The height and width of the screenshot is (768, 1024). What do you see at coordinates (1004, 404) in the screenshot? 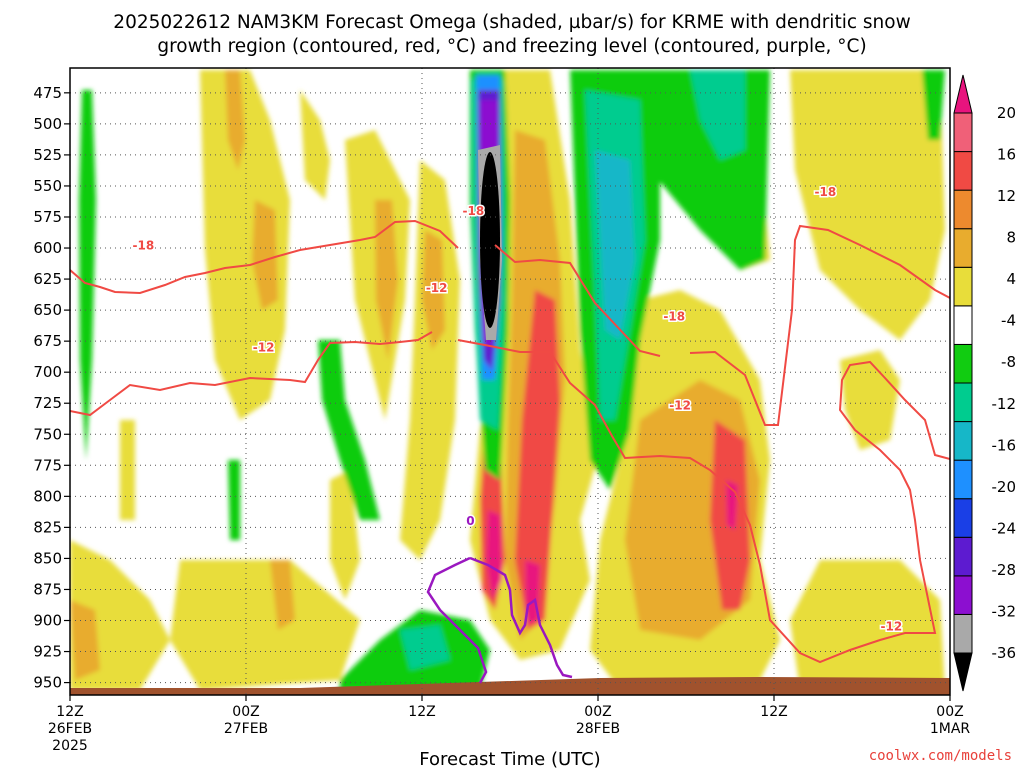
I see `colorbar-label: -12` at bounding box center [1004, 404].